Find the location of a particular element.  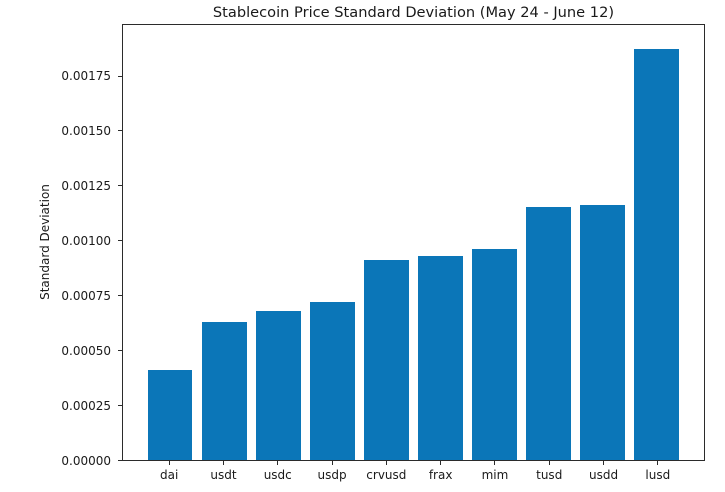

bar-usdt is located at coordinates (224, 390).